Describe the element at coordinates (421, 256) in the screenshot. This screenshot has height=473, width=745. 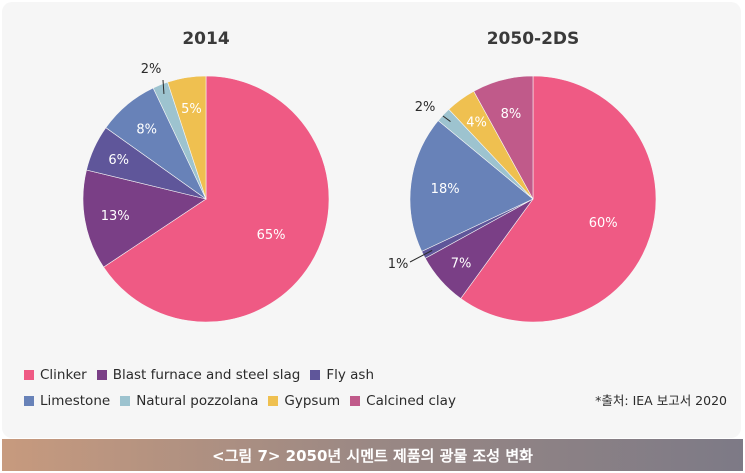
I see `leader-line-fly-ash` at that location.